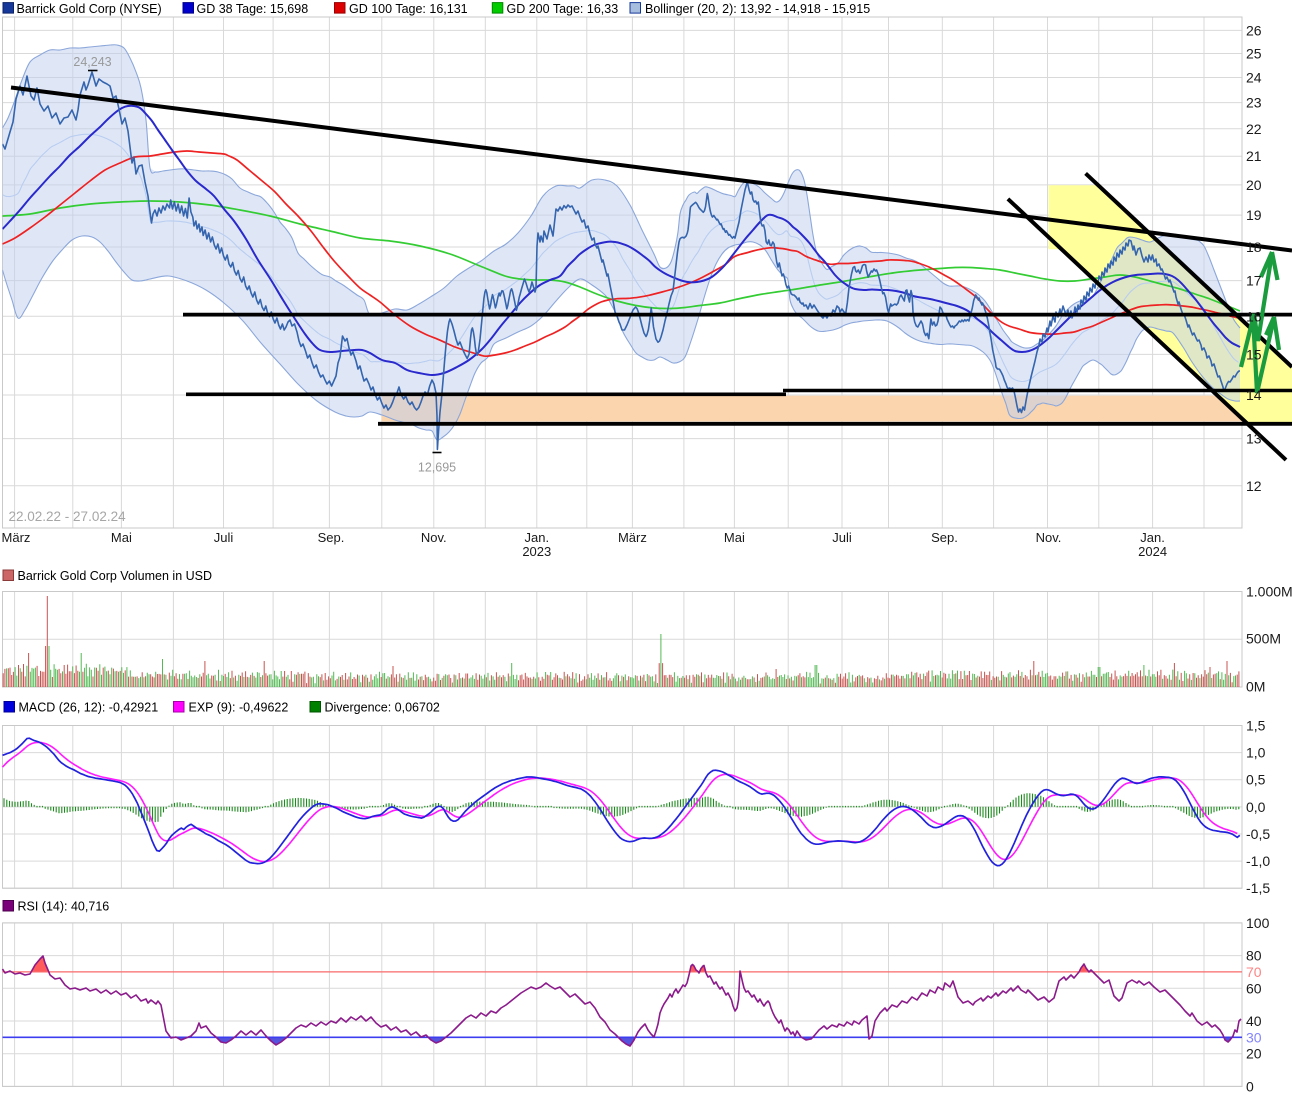 This screenshot has height=1100, width=1292. Describe the element at coordinates (1254, 281) in the screenshot. I see `svg-text: 17` at that location.